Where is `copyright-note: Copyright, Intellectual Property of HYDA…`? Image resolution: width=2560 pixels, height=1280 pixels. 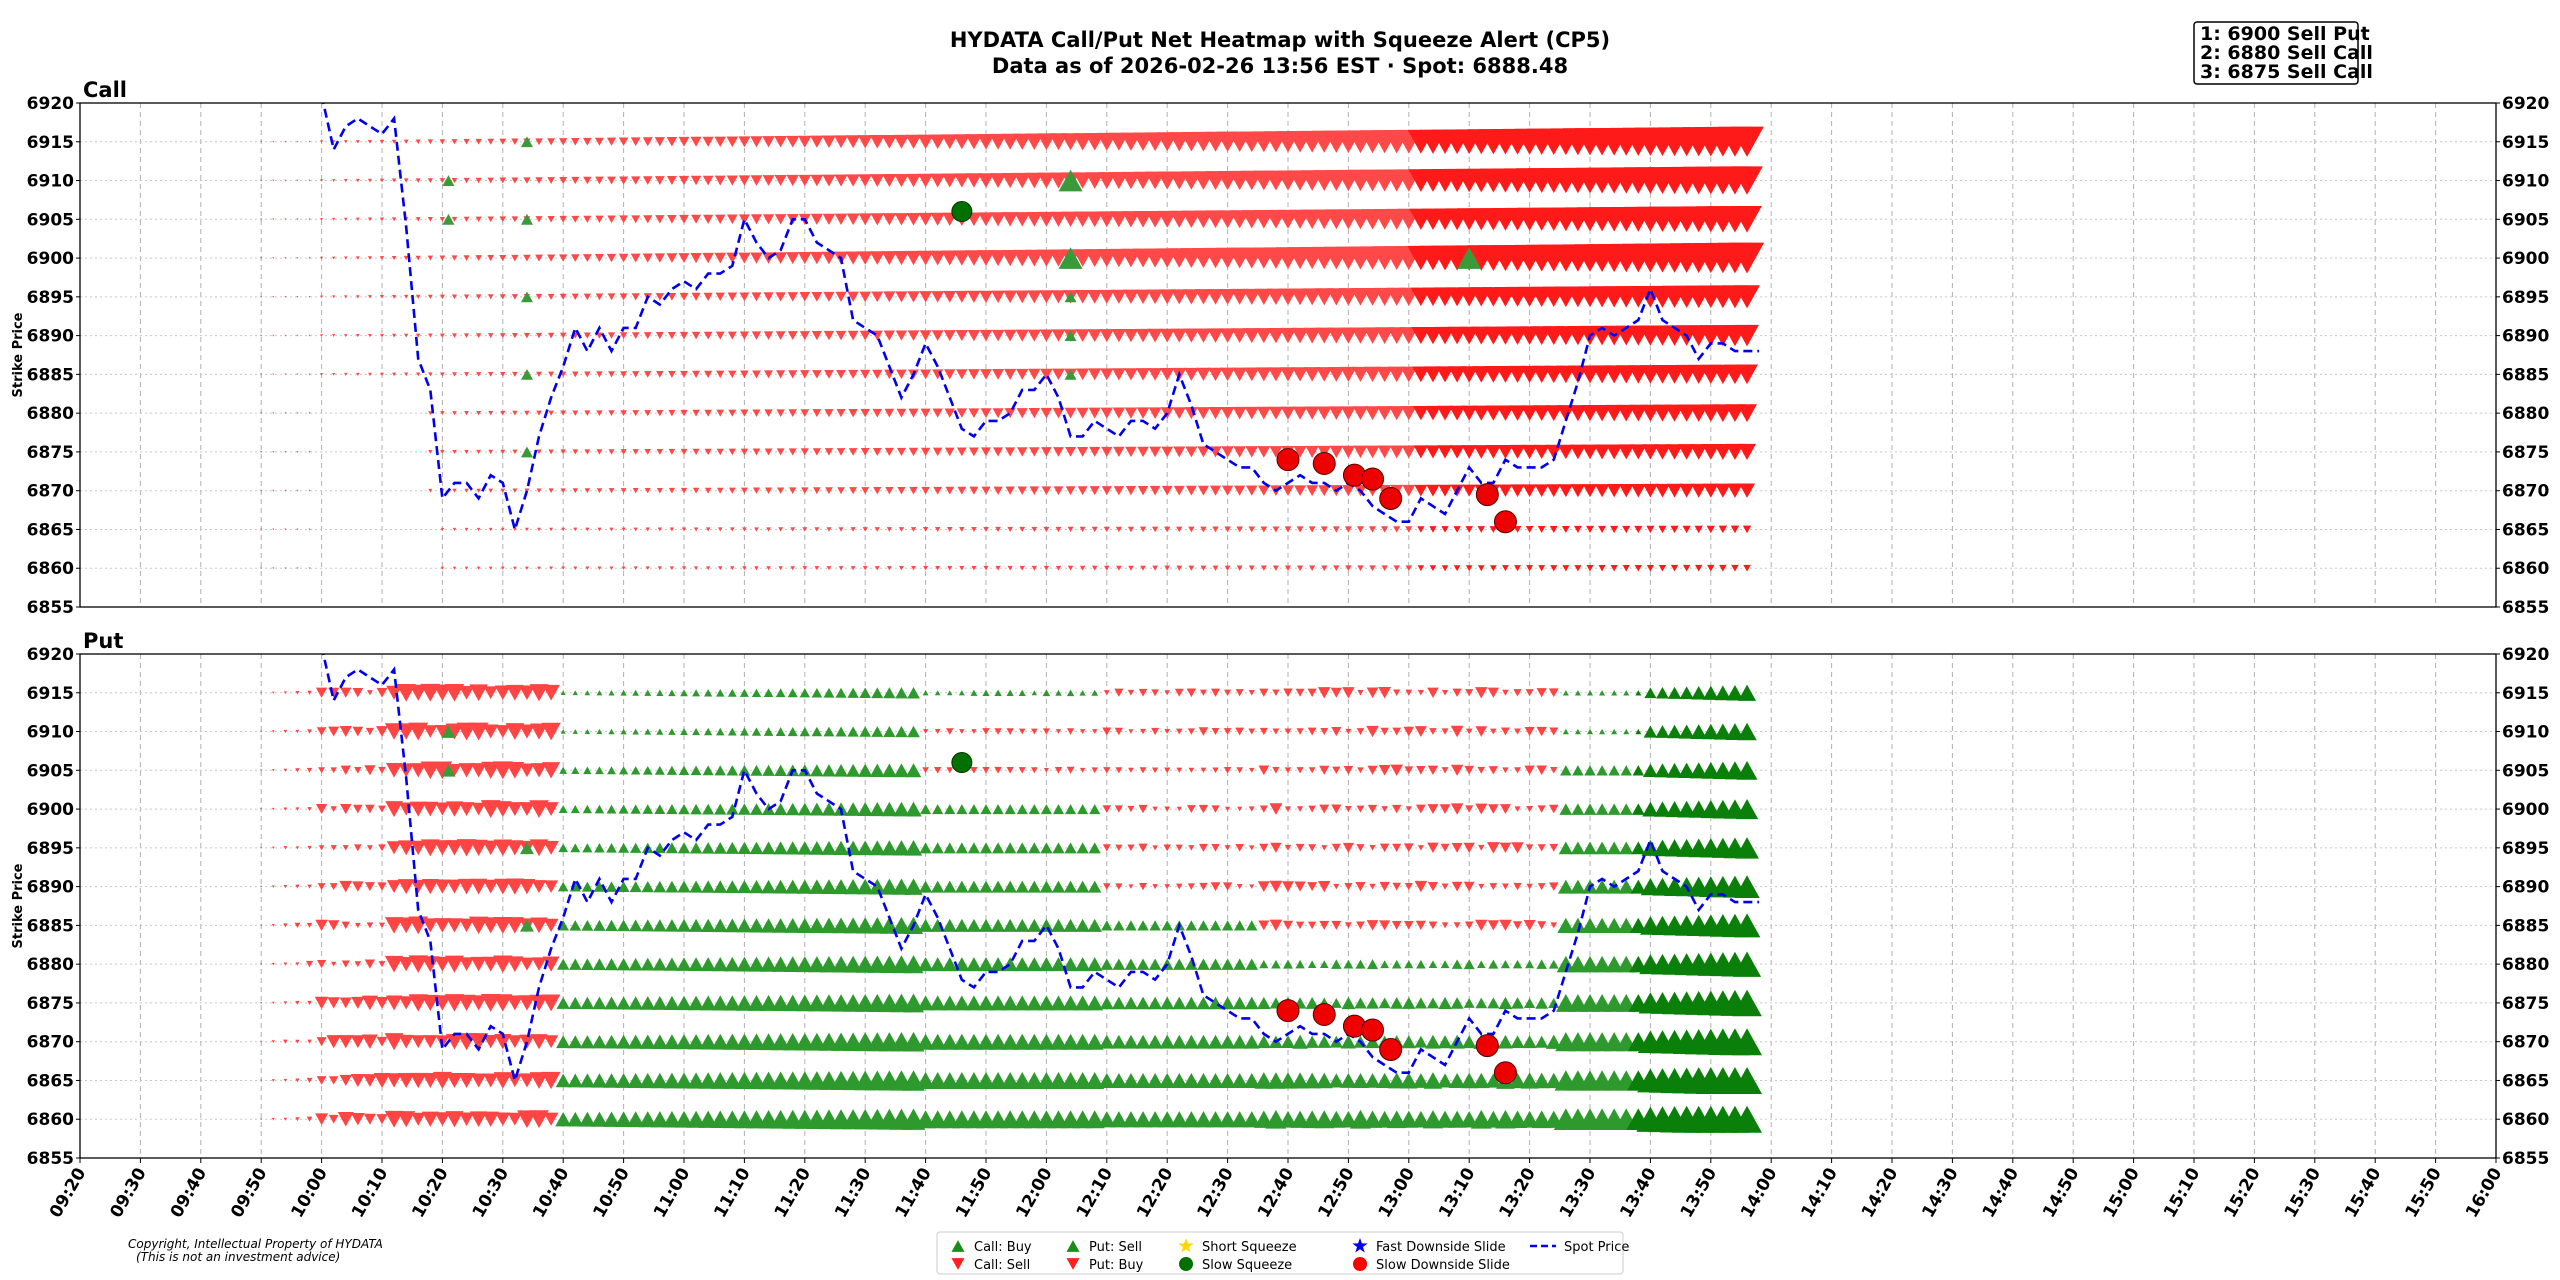 copyright-note: Copyright, Intellectual Property of HYDA… is located at coordinates (255, 1250).